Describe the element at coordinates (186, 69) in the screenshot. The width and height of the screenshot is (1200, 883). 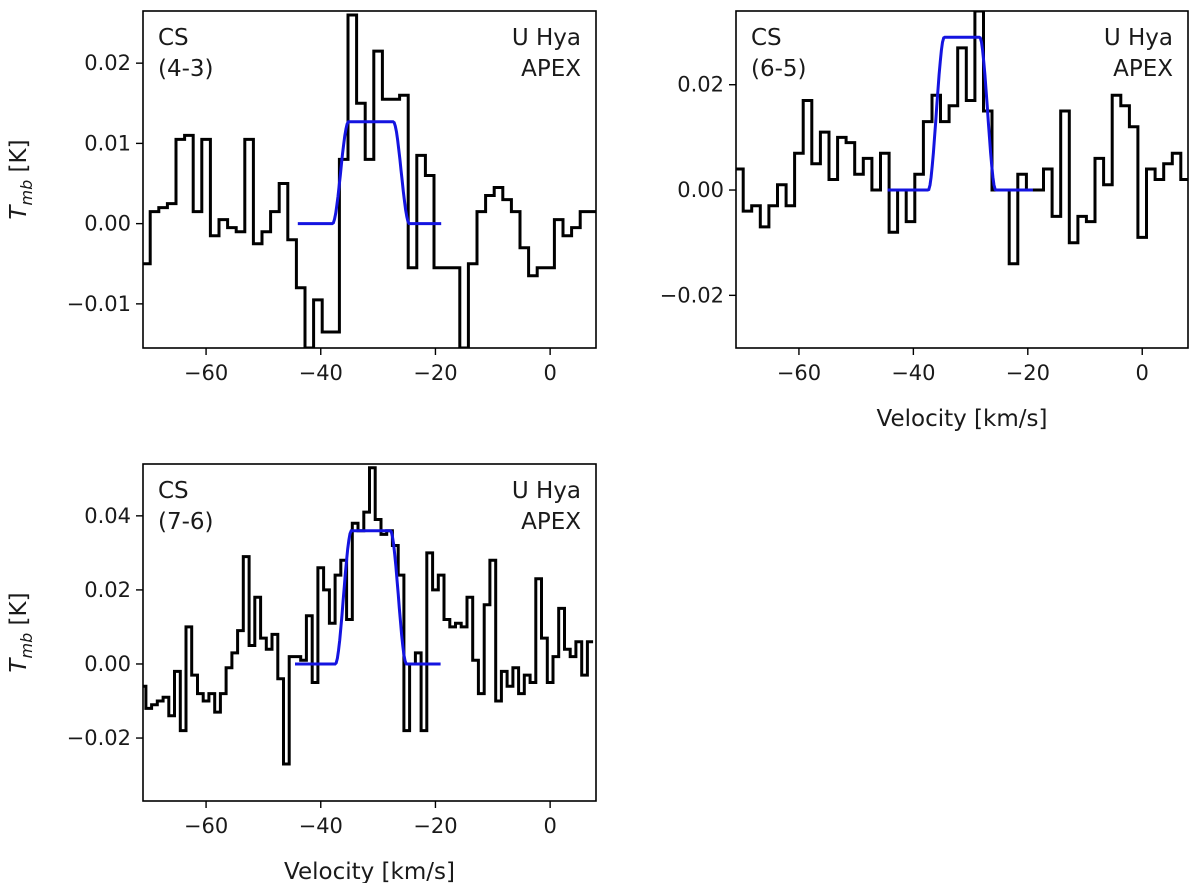
I see `transition-label: (4-3)` at that location.